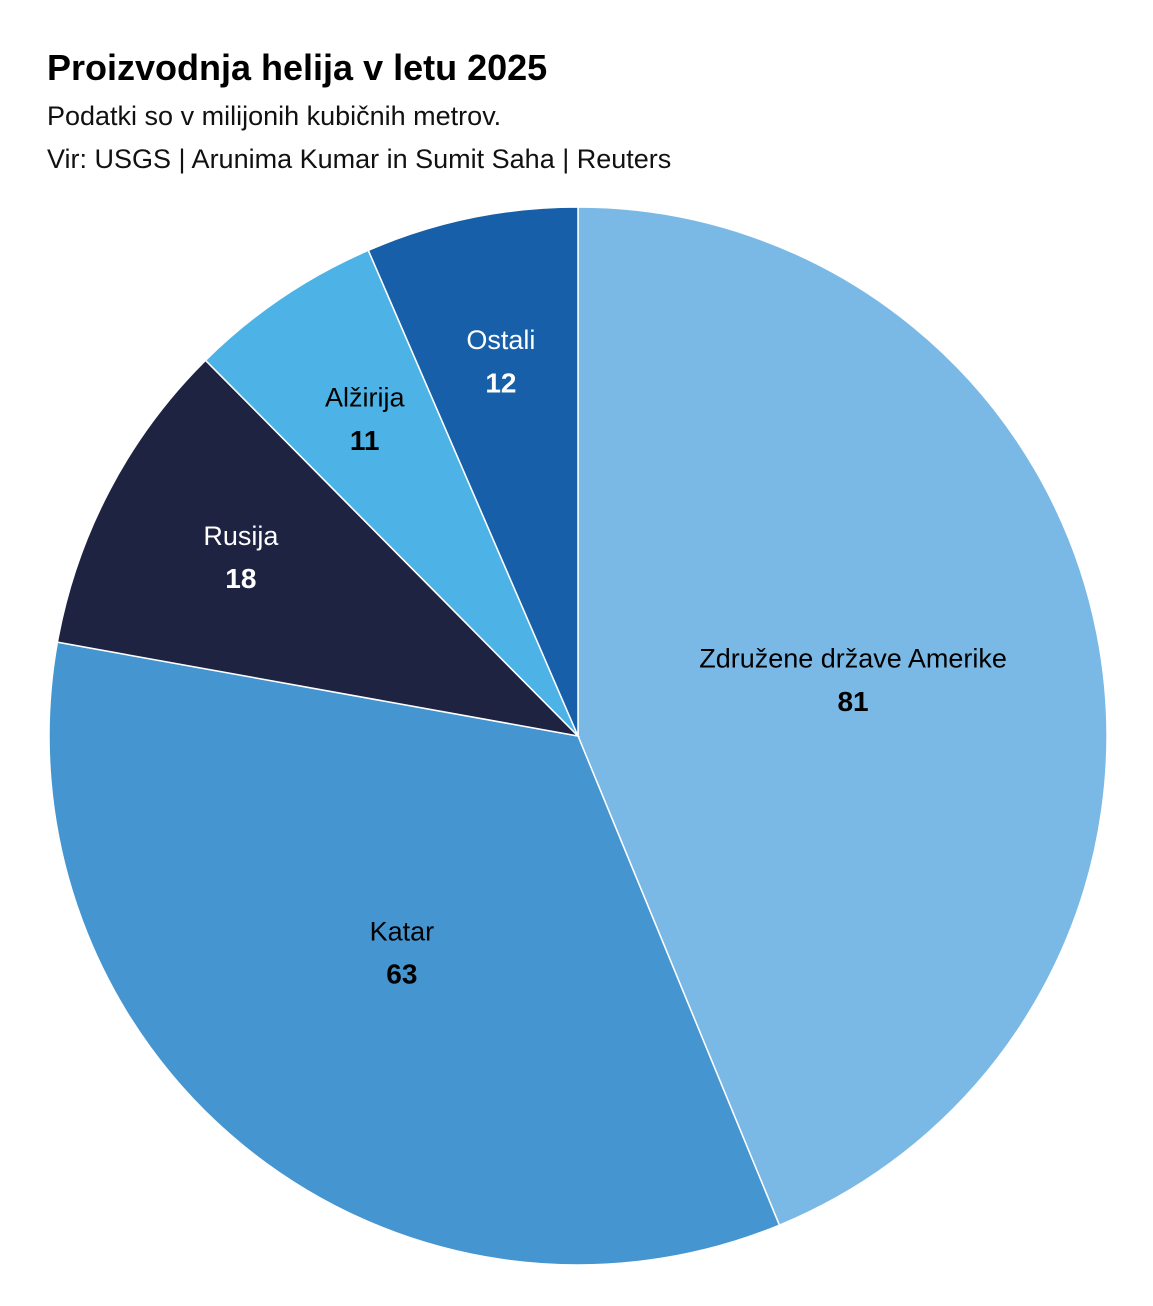  I want to click on slice-label: Alžirija, so click(365, 398).